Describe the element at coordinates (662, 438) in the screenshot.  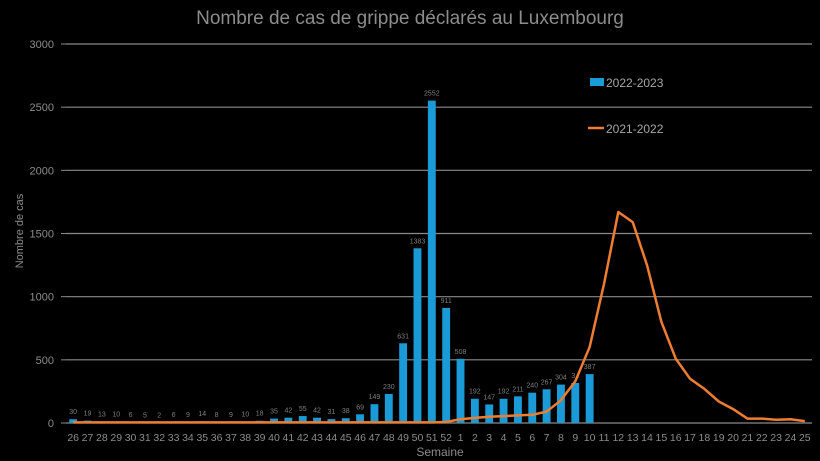
I see `x-tick-label: 15` at that location.